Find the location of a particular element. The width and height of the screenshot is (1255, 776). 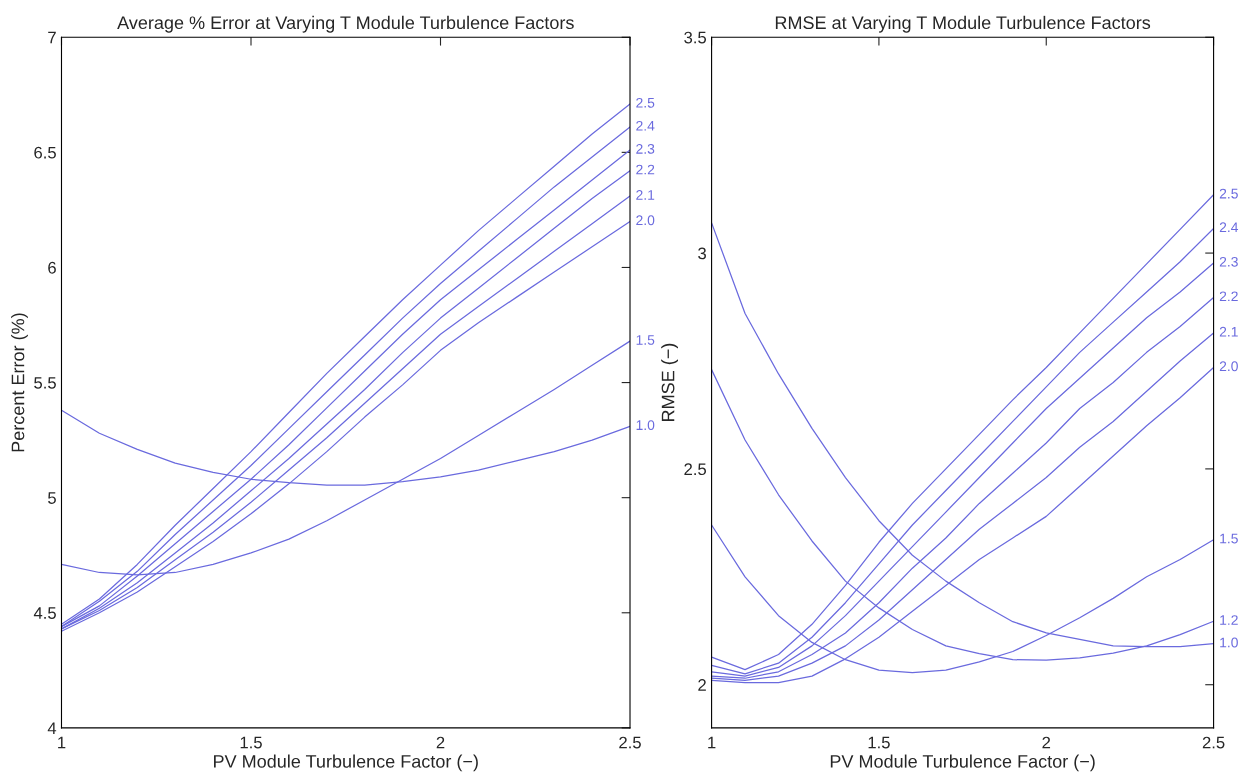

y-tick-label: 7 is located at coordinates (52, 37).